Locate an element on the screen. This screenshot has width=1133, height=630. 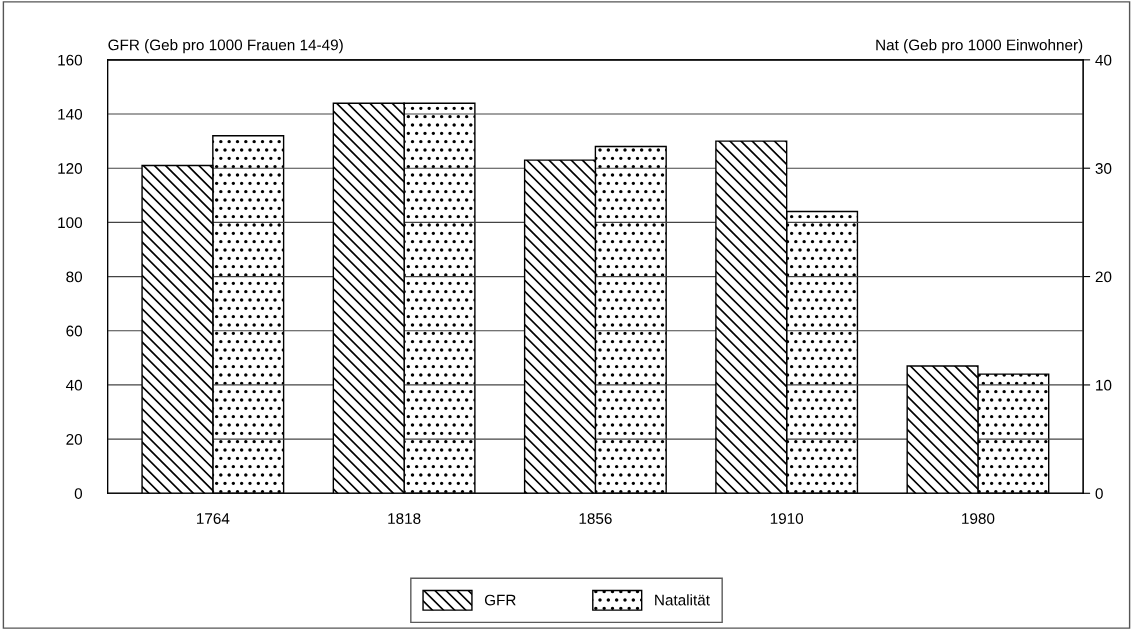
y2-tick-label: 40 is located at coordinates (1103, 60).